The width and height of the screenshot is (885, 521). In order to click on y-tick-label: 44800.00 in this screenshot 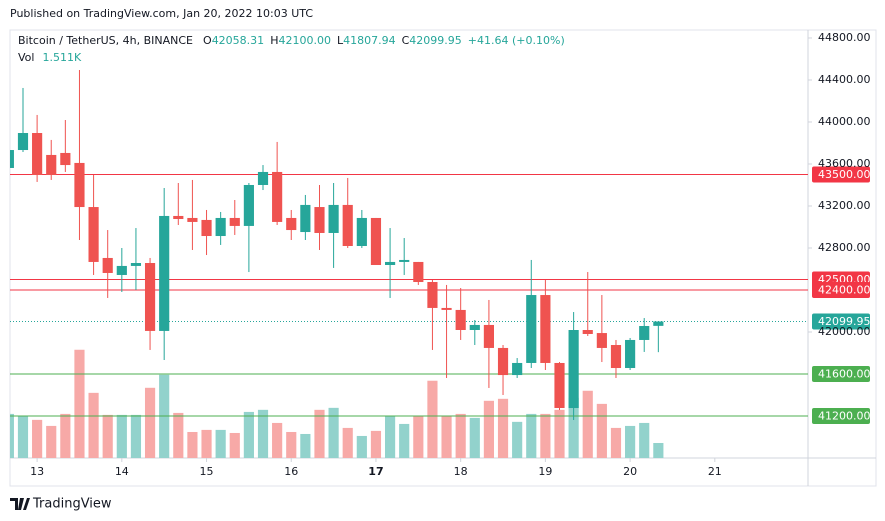, I will do `click(844, 37)`.